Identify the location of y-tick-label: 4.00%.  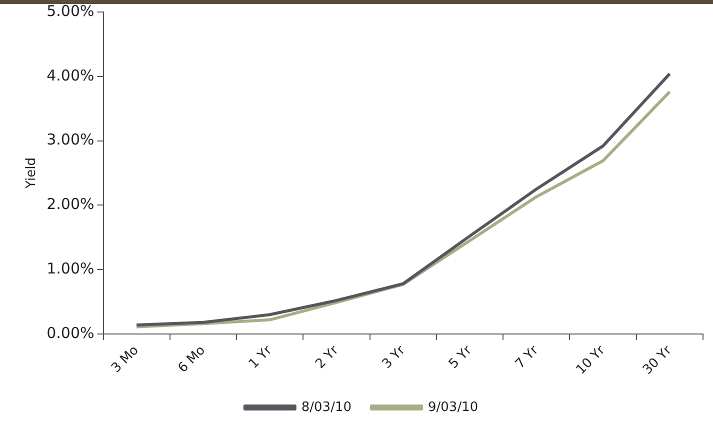
(70, 75).